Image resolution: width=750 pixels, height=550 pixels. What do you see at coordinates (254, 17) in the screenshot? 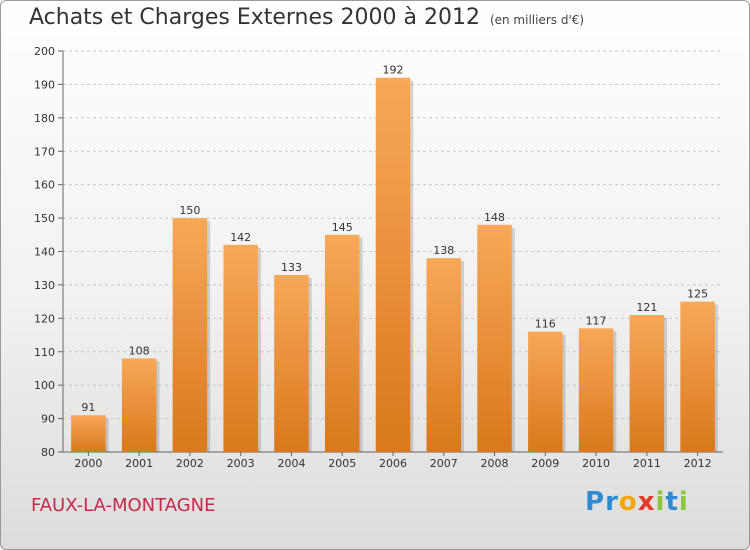
I see `chart-title-text: Achats et Charges Externes 2000 à 2012` at bounding box center [254, 17].